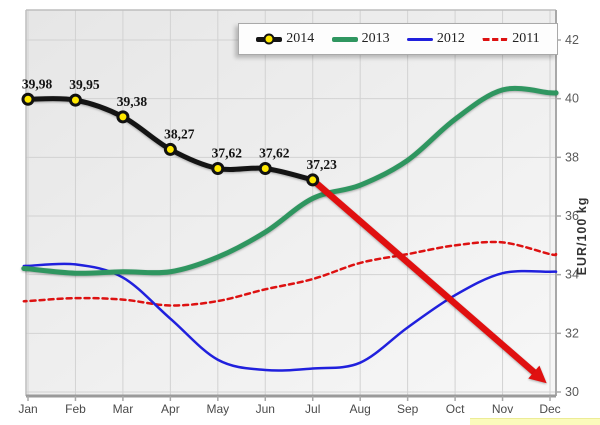 The image size is (600, 425). I want to click on data-point-label: 39,98, so click(37, 83).